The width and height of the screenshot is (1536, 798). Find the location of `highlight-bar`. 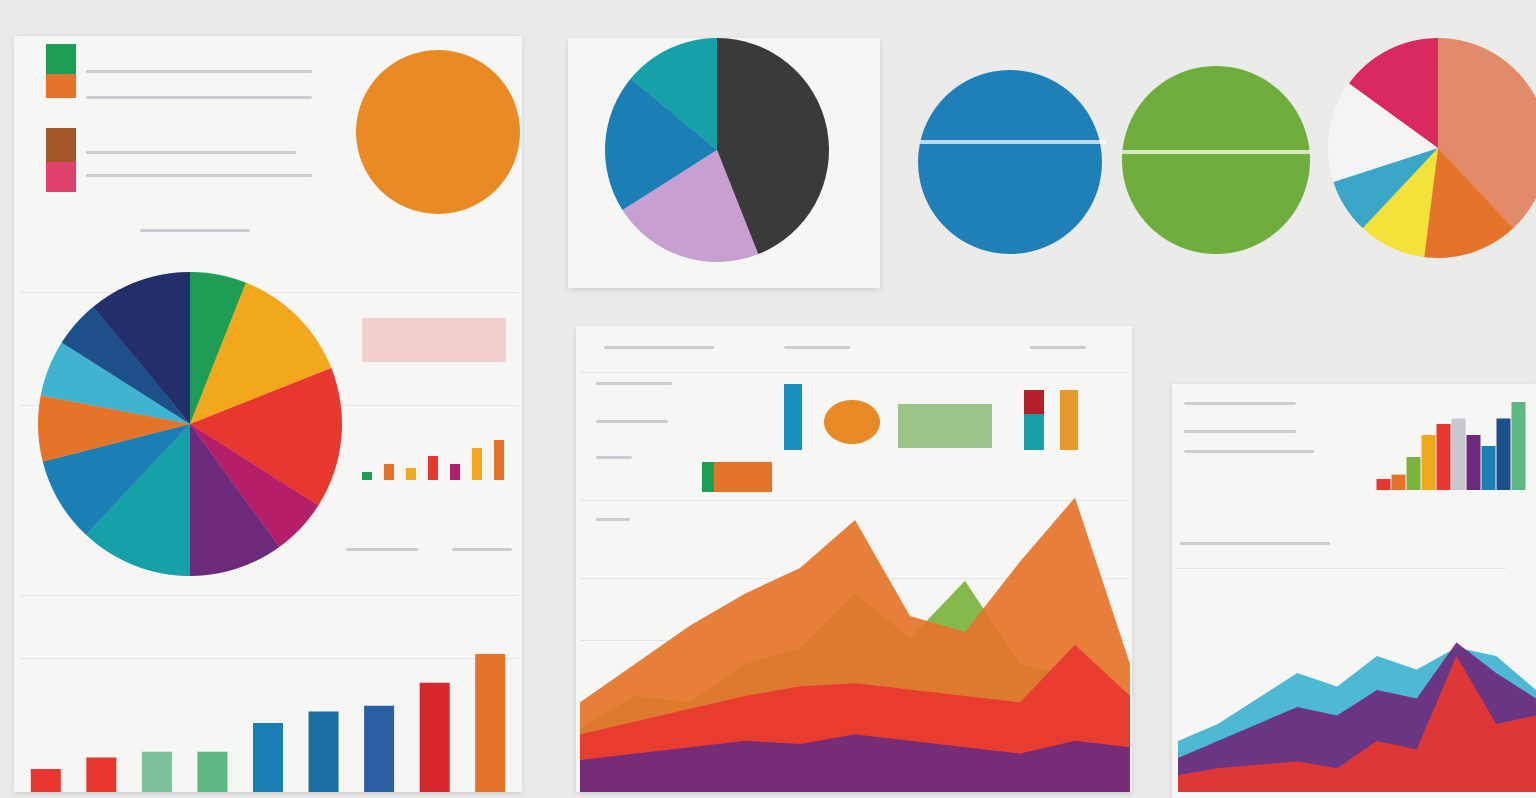

highlight-bar is located at coordinates (434, 340).